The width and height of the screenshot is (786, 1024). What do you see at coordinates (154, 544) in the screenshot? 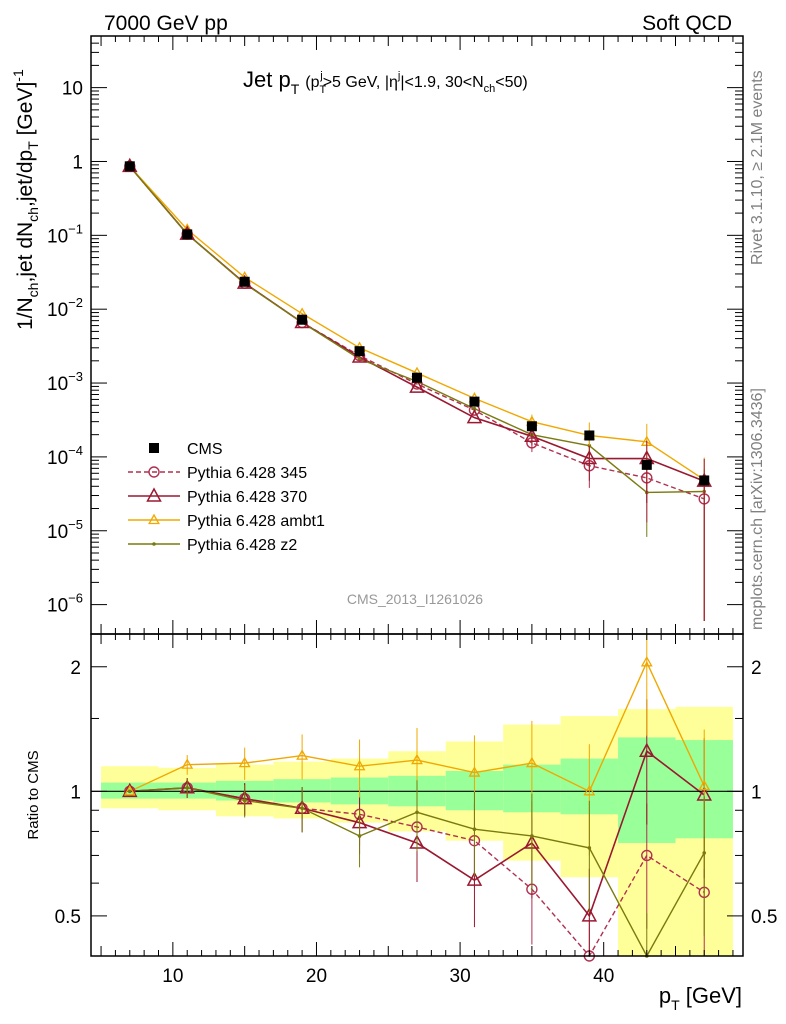
I see `legend-marker-z2` at bounding box center [154, 544].